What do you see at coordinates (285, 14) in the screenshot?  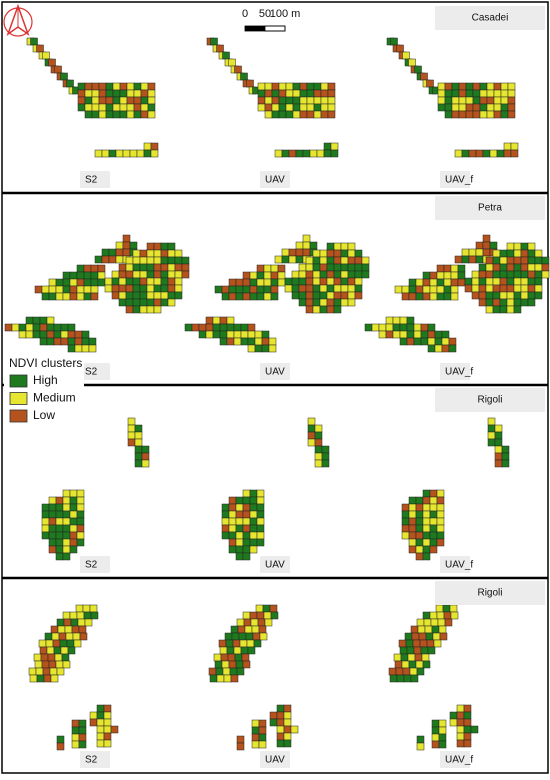 I see `scale-label: 100 m` at bounding box center [285, 14].